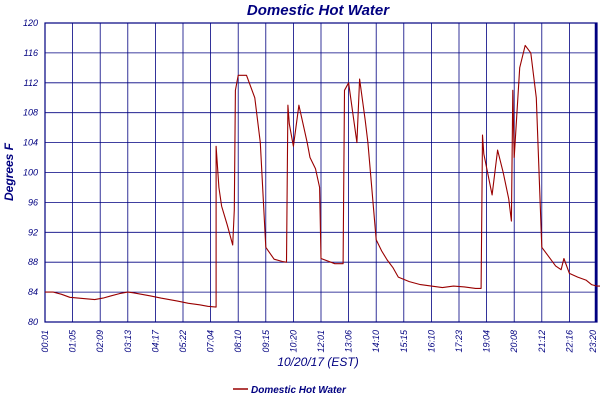 This screenshot has height=400, width=600. Describe the element at coordinates (30, 113) in the screenshot. I see `y-tick-label: 108` at that location.